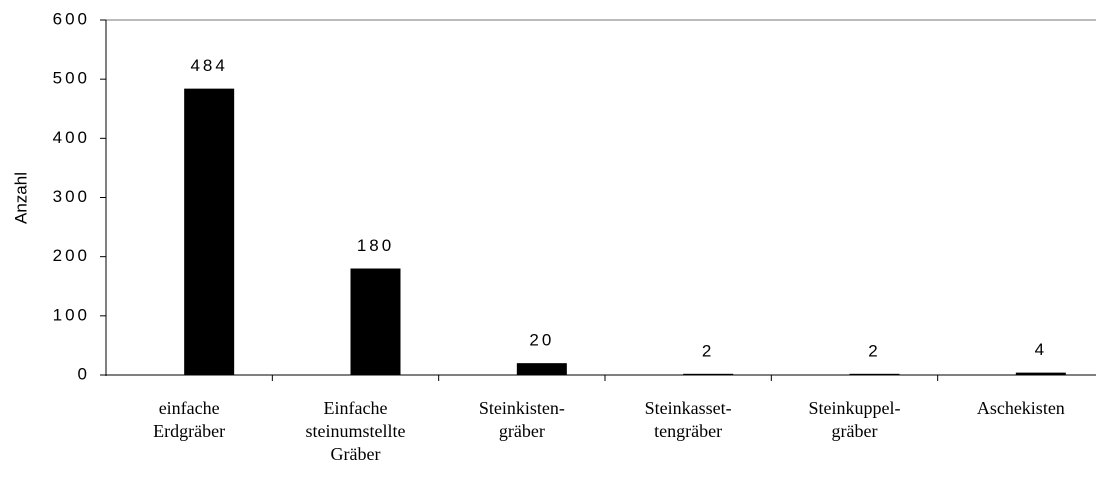 The height and width of the screenshot is (483, 1096). Describe the element at coordinates (375, 245) in the screenshot. I see `value-label: 180` at that location.